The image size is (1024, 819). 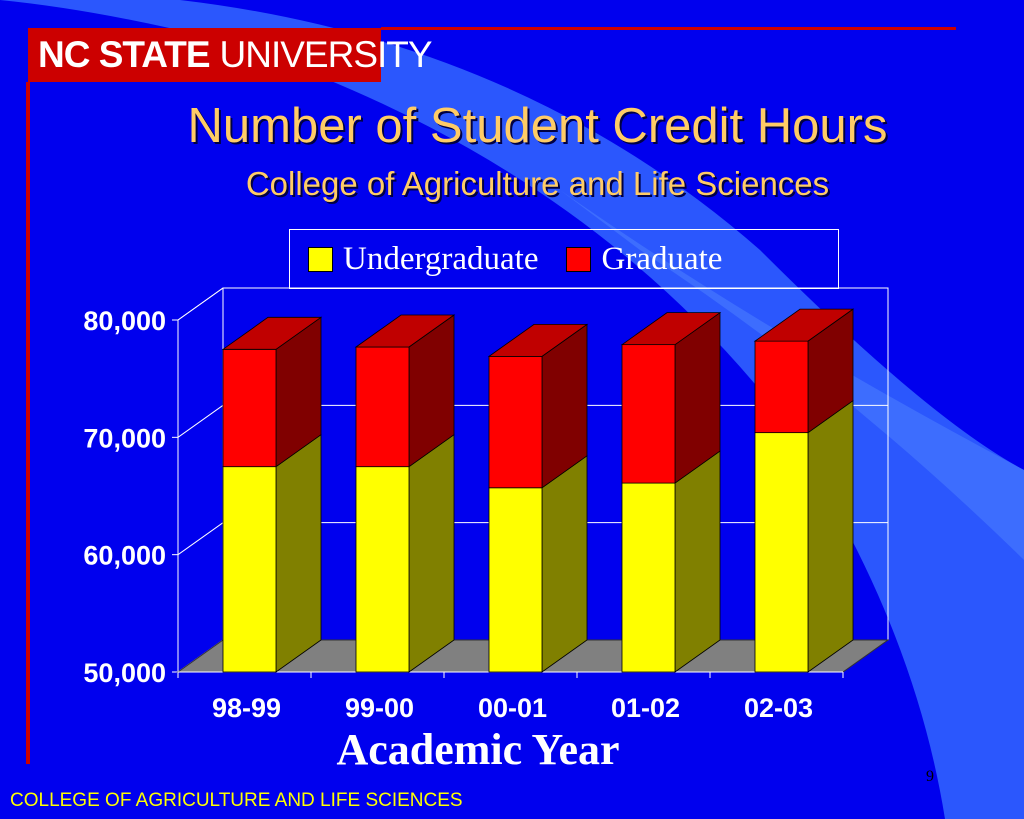 I want to click on x-axis-title: Academic Year, so click(x=477, y=749).